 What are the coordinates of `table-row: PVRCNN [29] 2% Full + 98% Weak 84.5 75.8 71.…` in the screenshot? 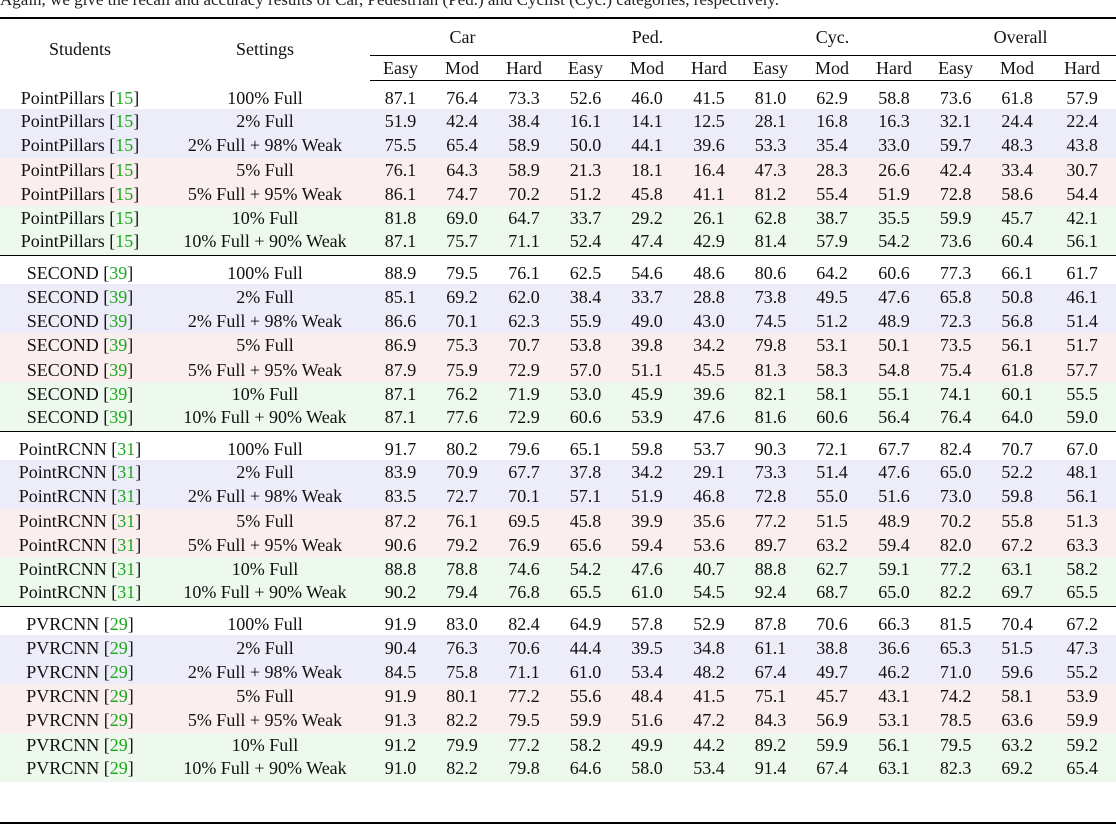 It's located at (558, 672).